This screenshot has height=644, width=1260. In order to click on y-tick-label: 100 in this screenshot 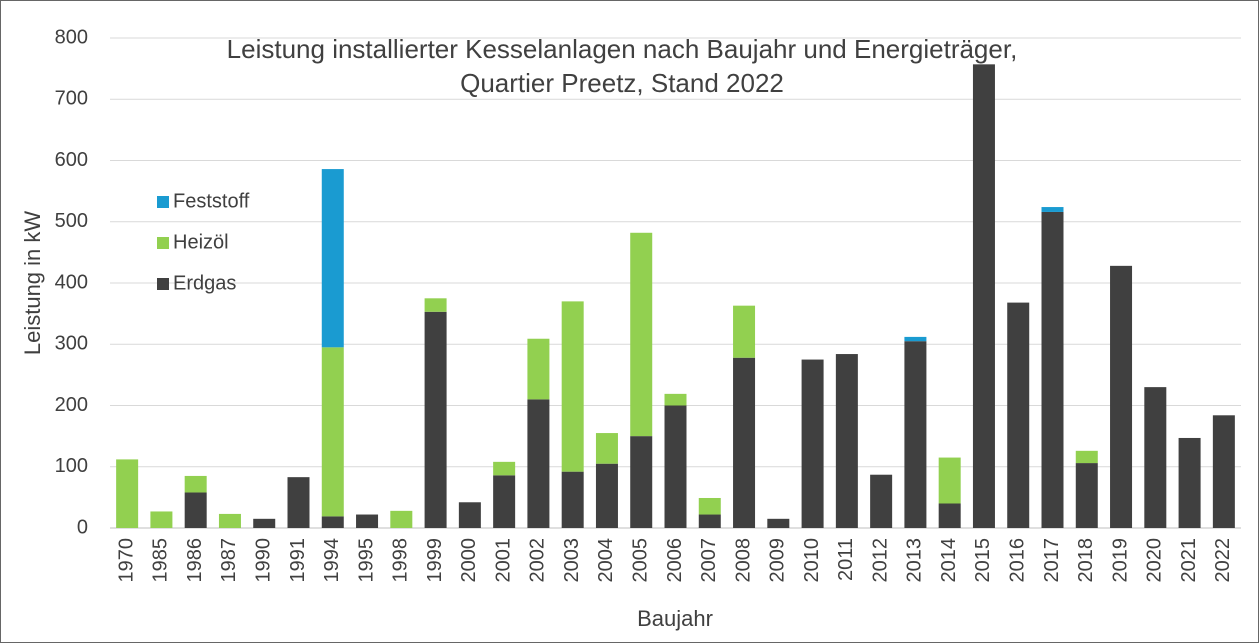, I will do `click(71, 466)`.